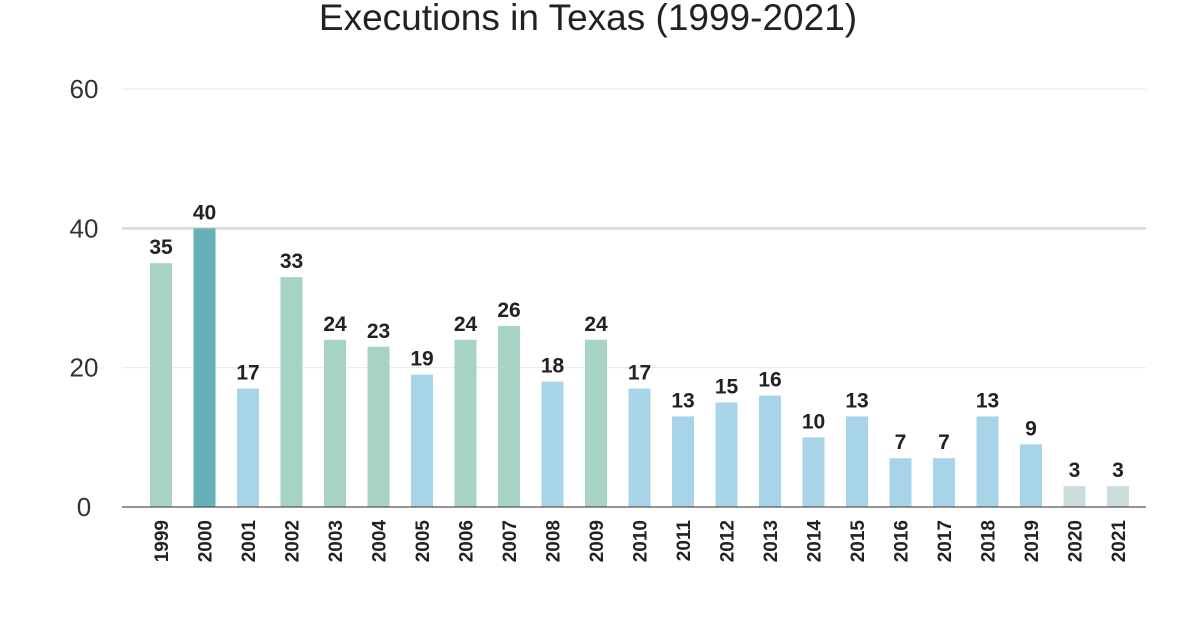 This screenshot has width=1200, height=623. What do you see at coordinates (422, 440) in the screenshot?
I see `bar-2005` at bounding box center [422, 440].